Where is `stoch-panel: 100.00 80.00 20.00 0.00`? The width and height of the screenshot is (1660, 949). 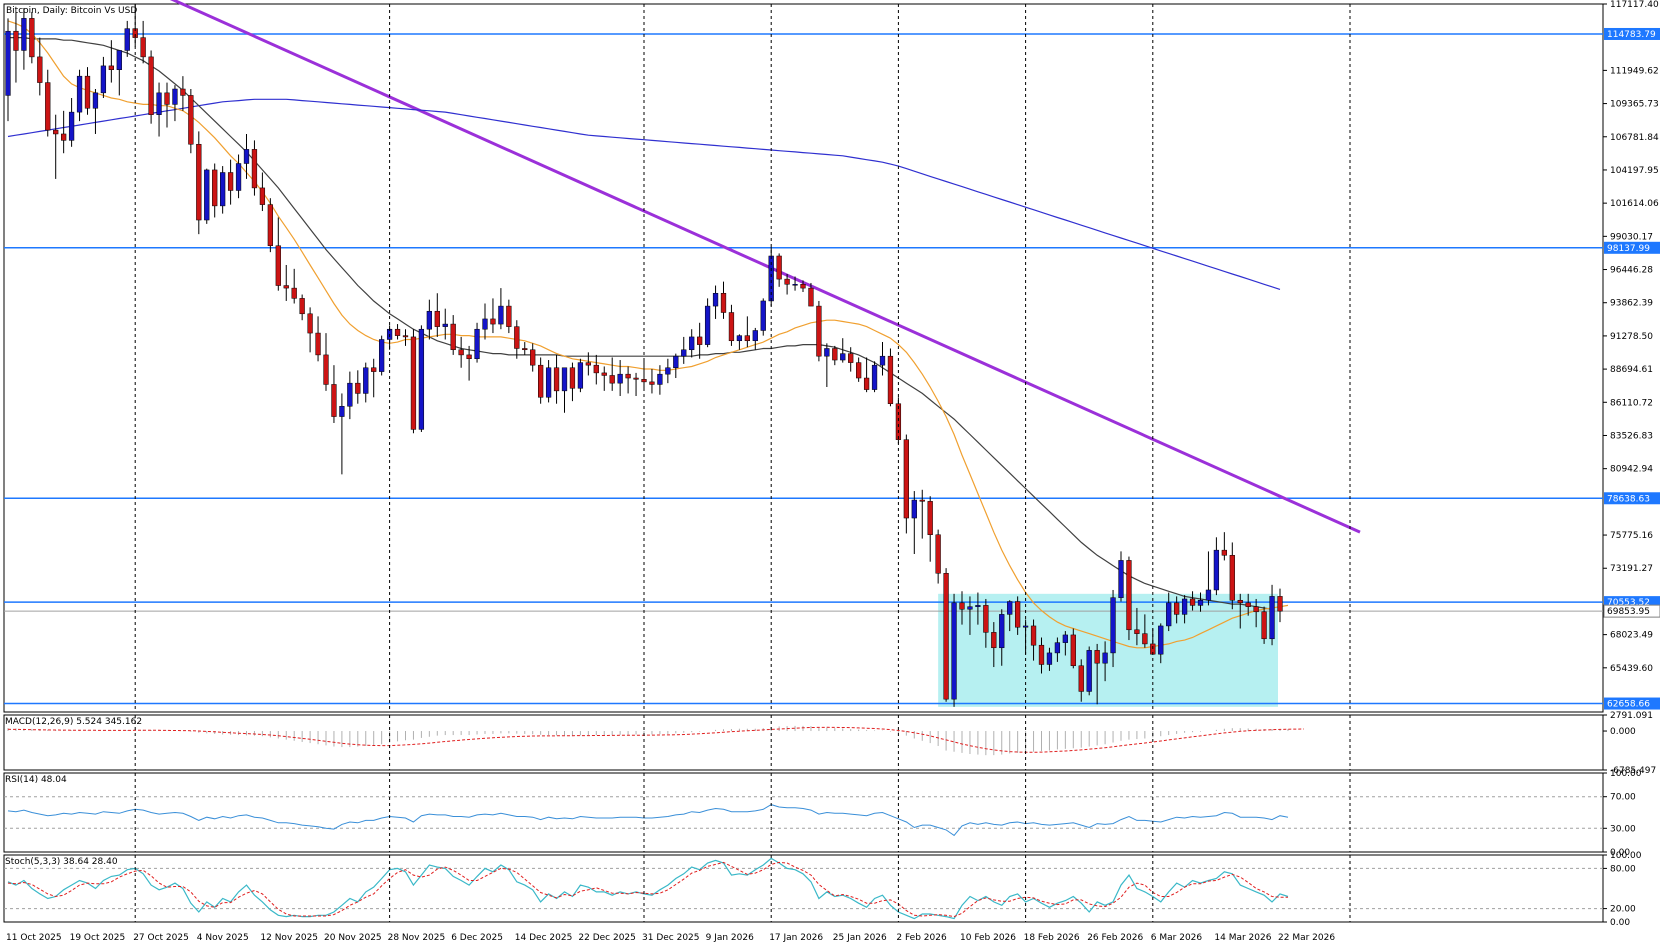
stoch-panel: 100.00 80.00 20.00 0.00 is located at coordinates (822, 889).